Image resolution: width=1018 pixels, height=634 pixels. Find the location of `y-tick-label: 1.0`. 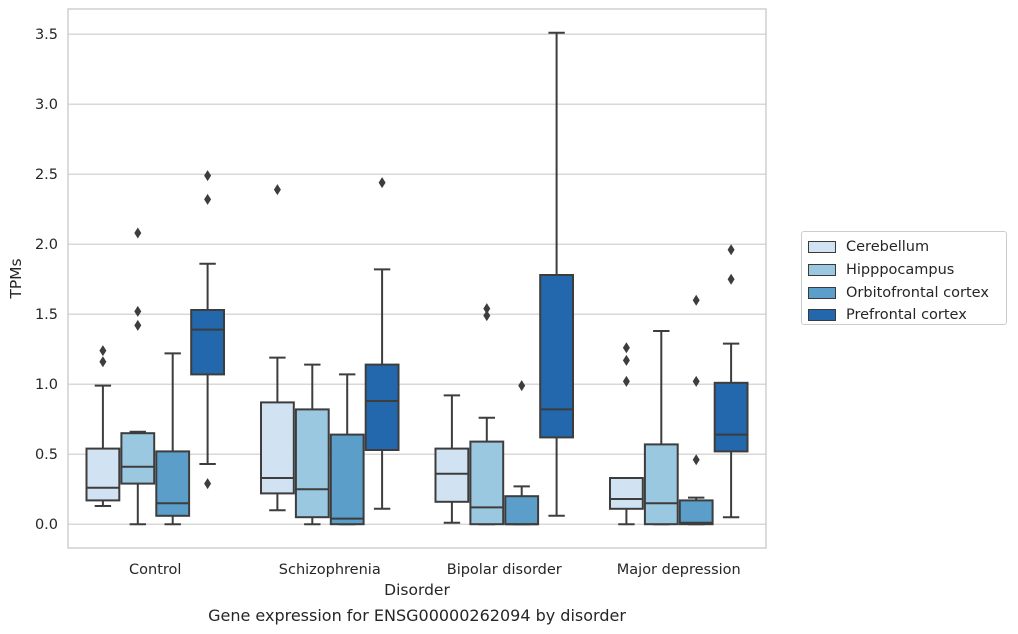

y-tick-label: 1.0 is located at coordinates (46, 385).